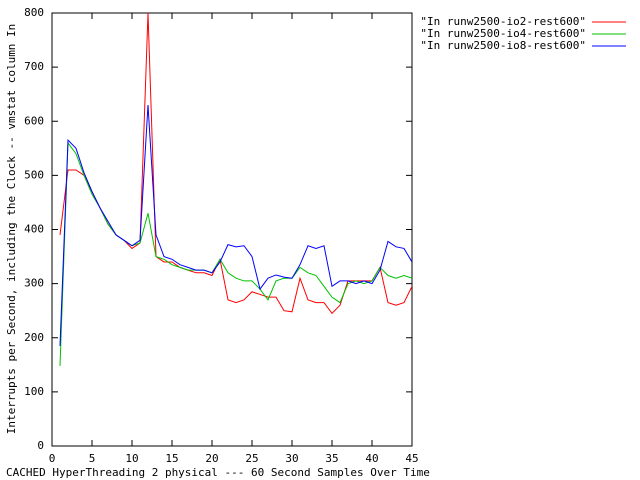 The height and width of the screenshot is (480, 640). What do you see at coordinates (211, 458) in the screenshot?
I see `x-tick-label: 20` at bounding box center [211, 458].